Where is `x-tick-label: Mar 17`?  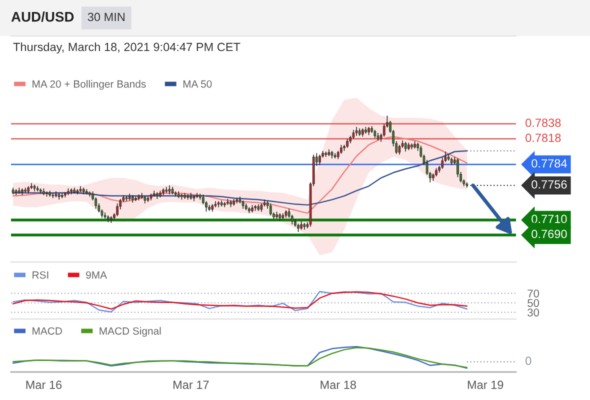 x-tick-label: Mar 17 is located at coordinates (191, 385).